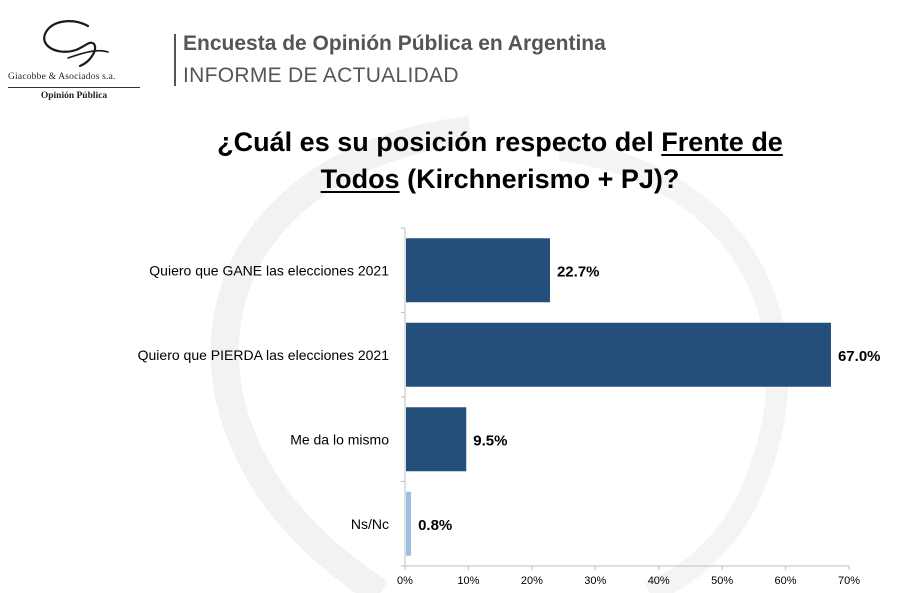  Describe the element at coordinates (532, 581) in the screenshot. I see `x-tick-label-2: 20%` at that location.